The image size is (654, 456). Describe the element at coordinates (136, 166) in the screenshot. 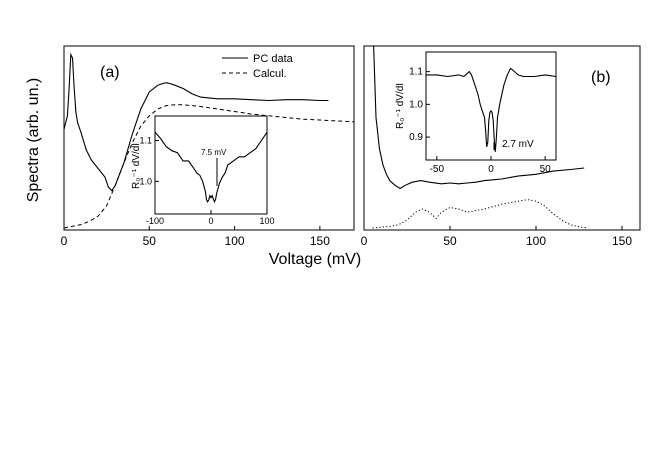

I see `inset-a-y-title: R₀⁻¹ dV/dI` at that location.